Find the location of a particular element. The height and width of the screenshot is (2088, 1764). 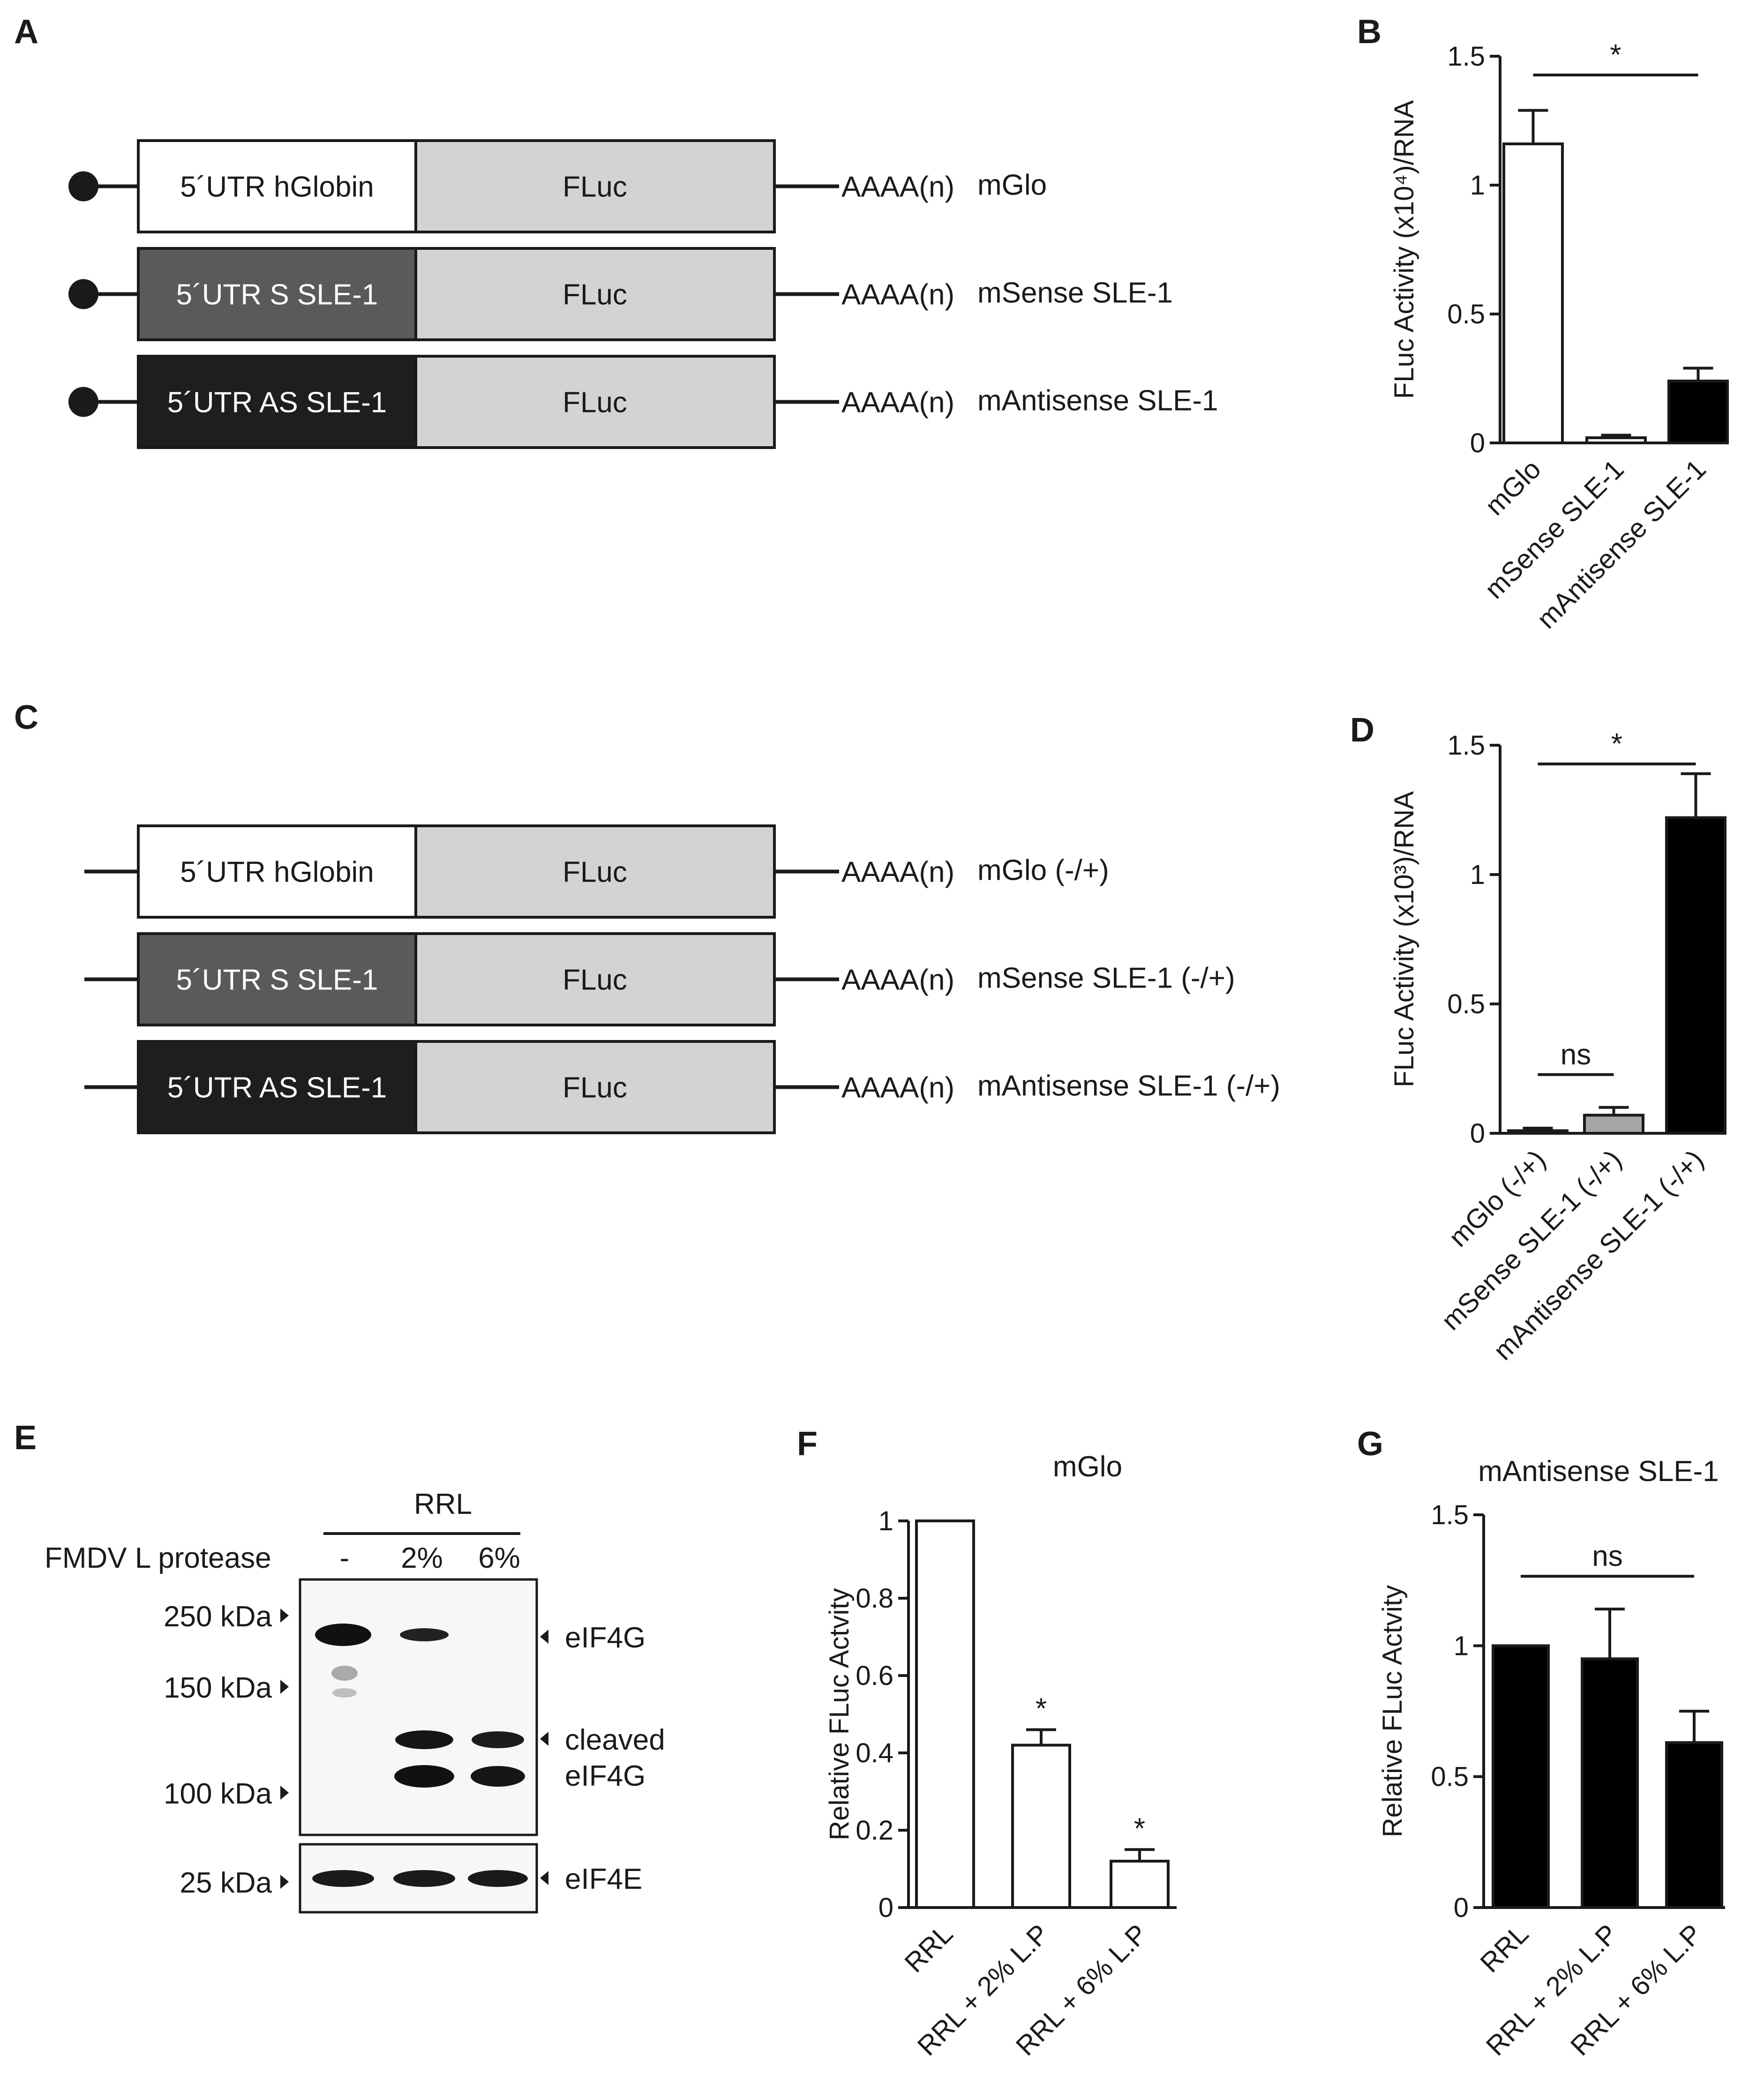

band-eif4e-lane3 is located at coordinates (498, 1879).